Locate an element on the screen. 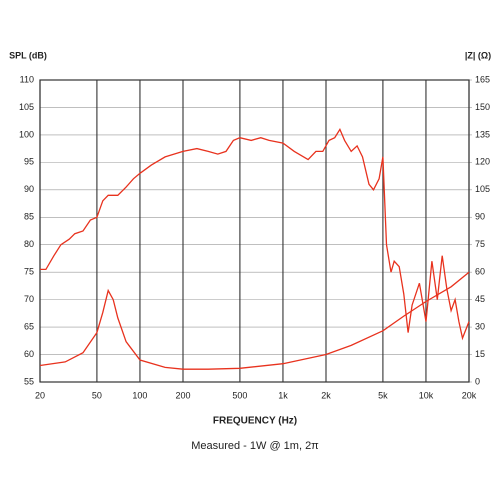 The height and width of the screenshot is (500, 500). x-tick-label: 10k is located at coordinates (426, 395).